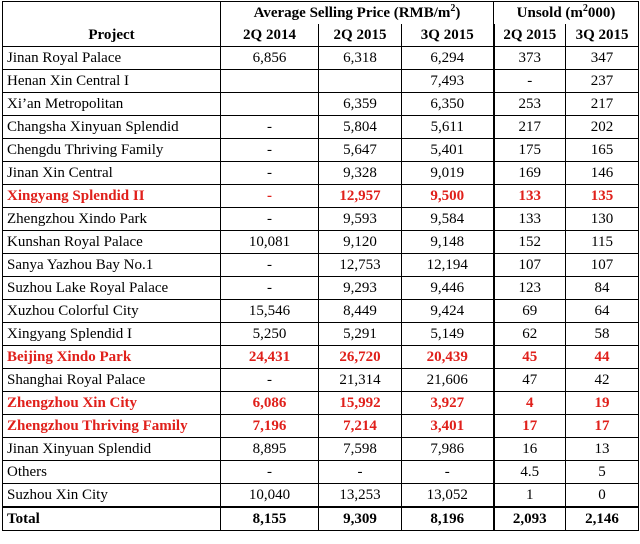 The width and height of the screenshot is (640, 544). Describe the element at coordinates (111, 173) in the screenshot. I see `project-name-cell: Jinan Xin Central` at that location.